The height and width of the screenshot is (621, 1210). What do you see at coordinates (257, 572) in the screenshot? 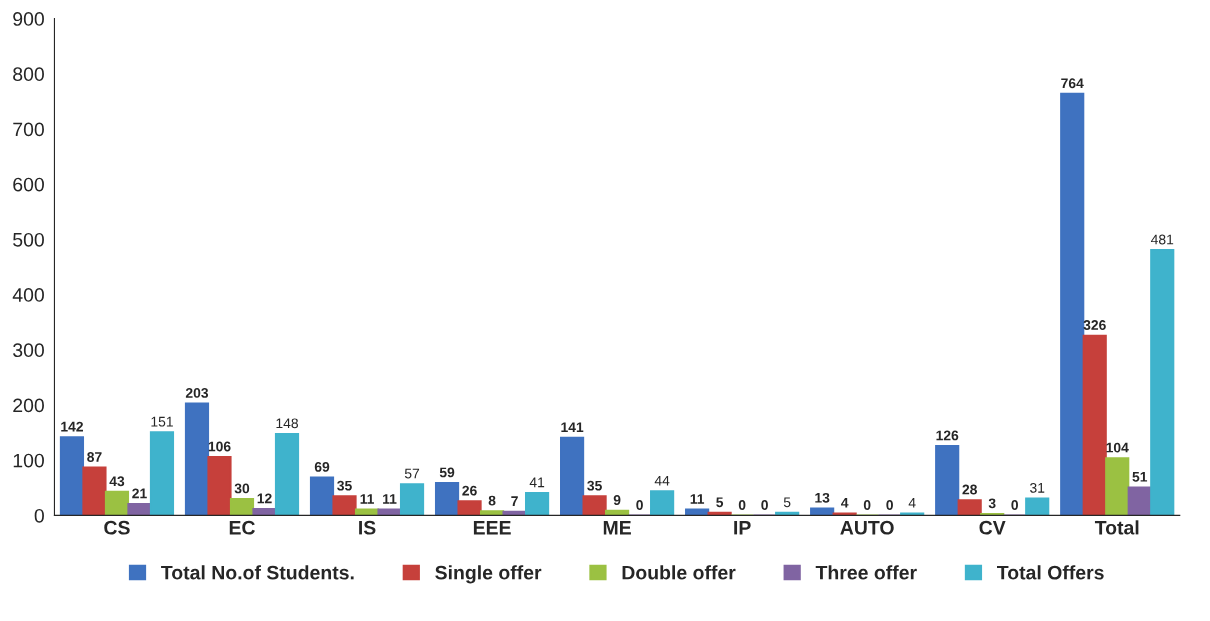
I see `legend-label: Total No.of Students.` at bounding box center [257, 572].